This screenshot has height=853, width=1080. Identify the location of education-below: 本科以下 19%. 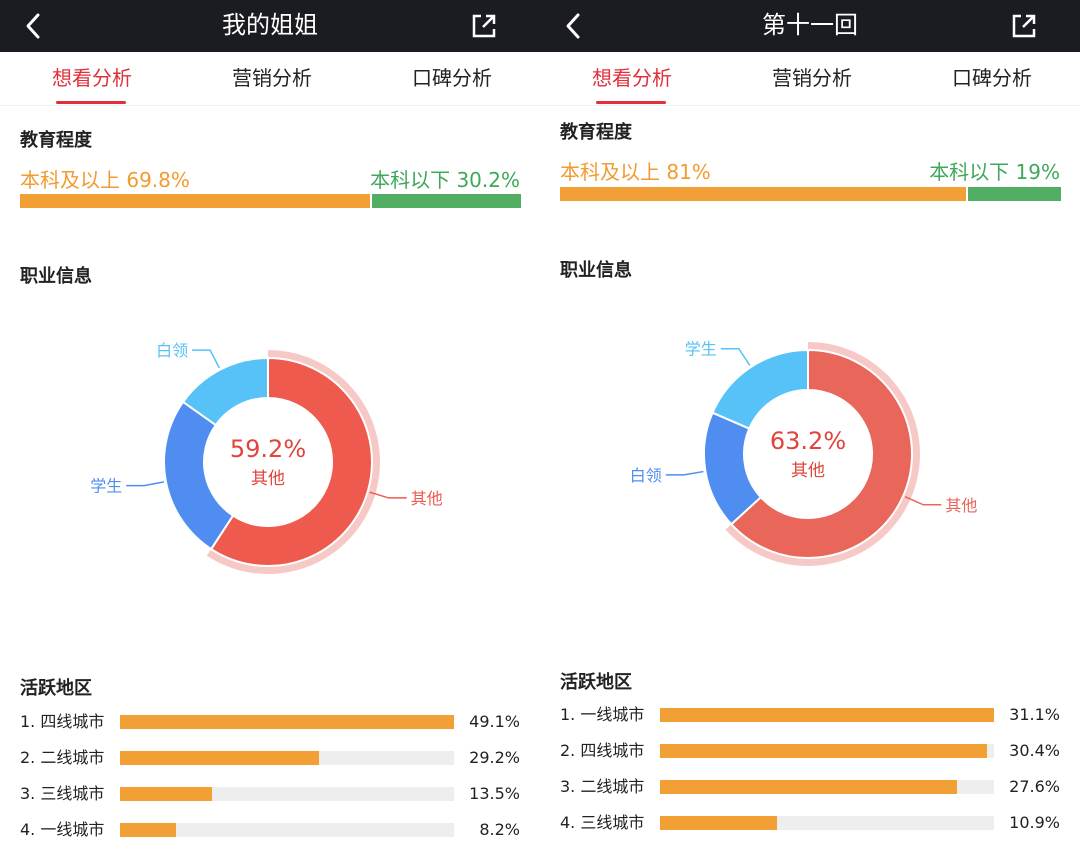
(994, 170).